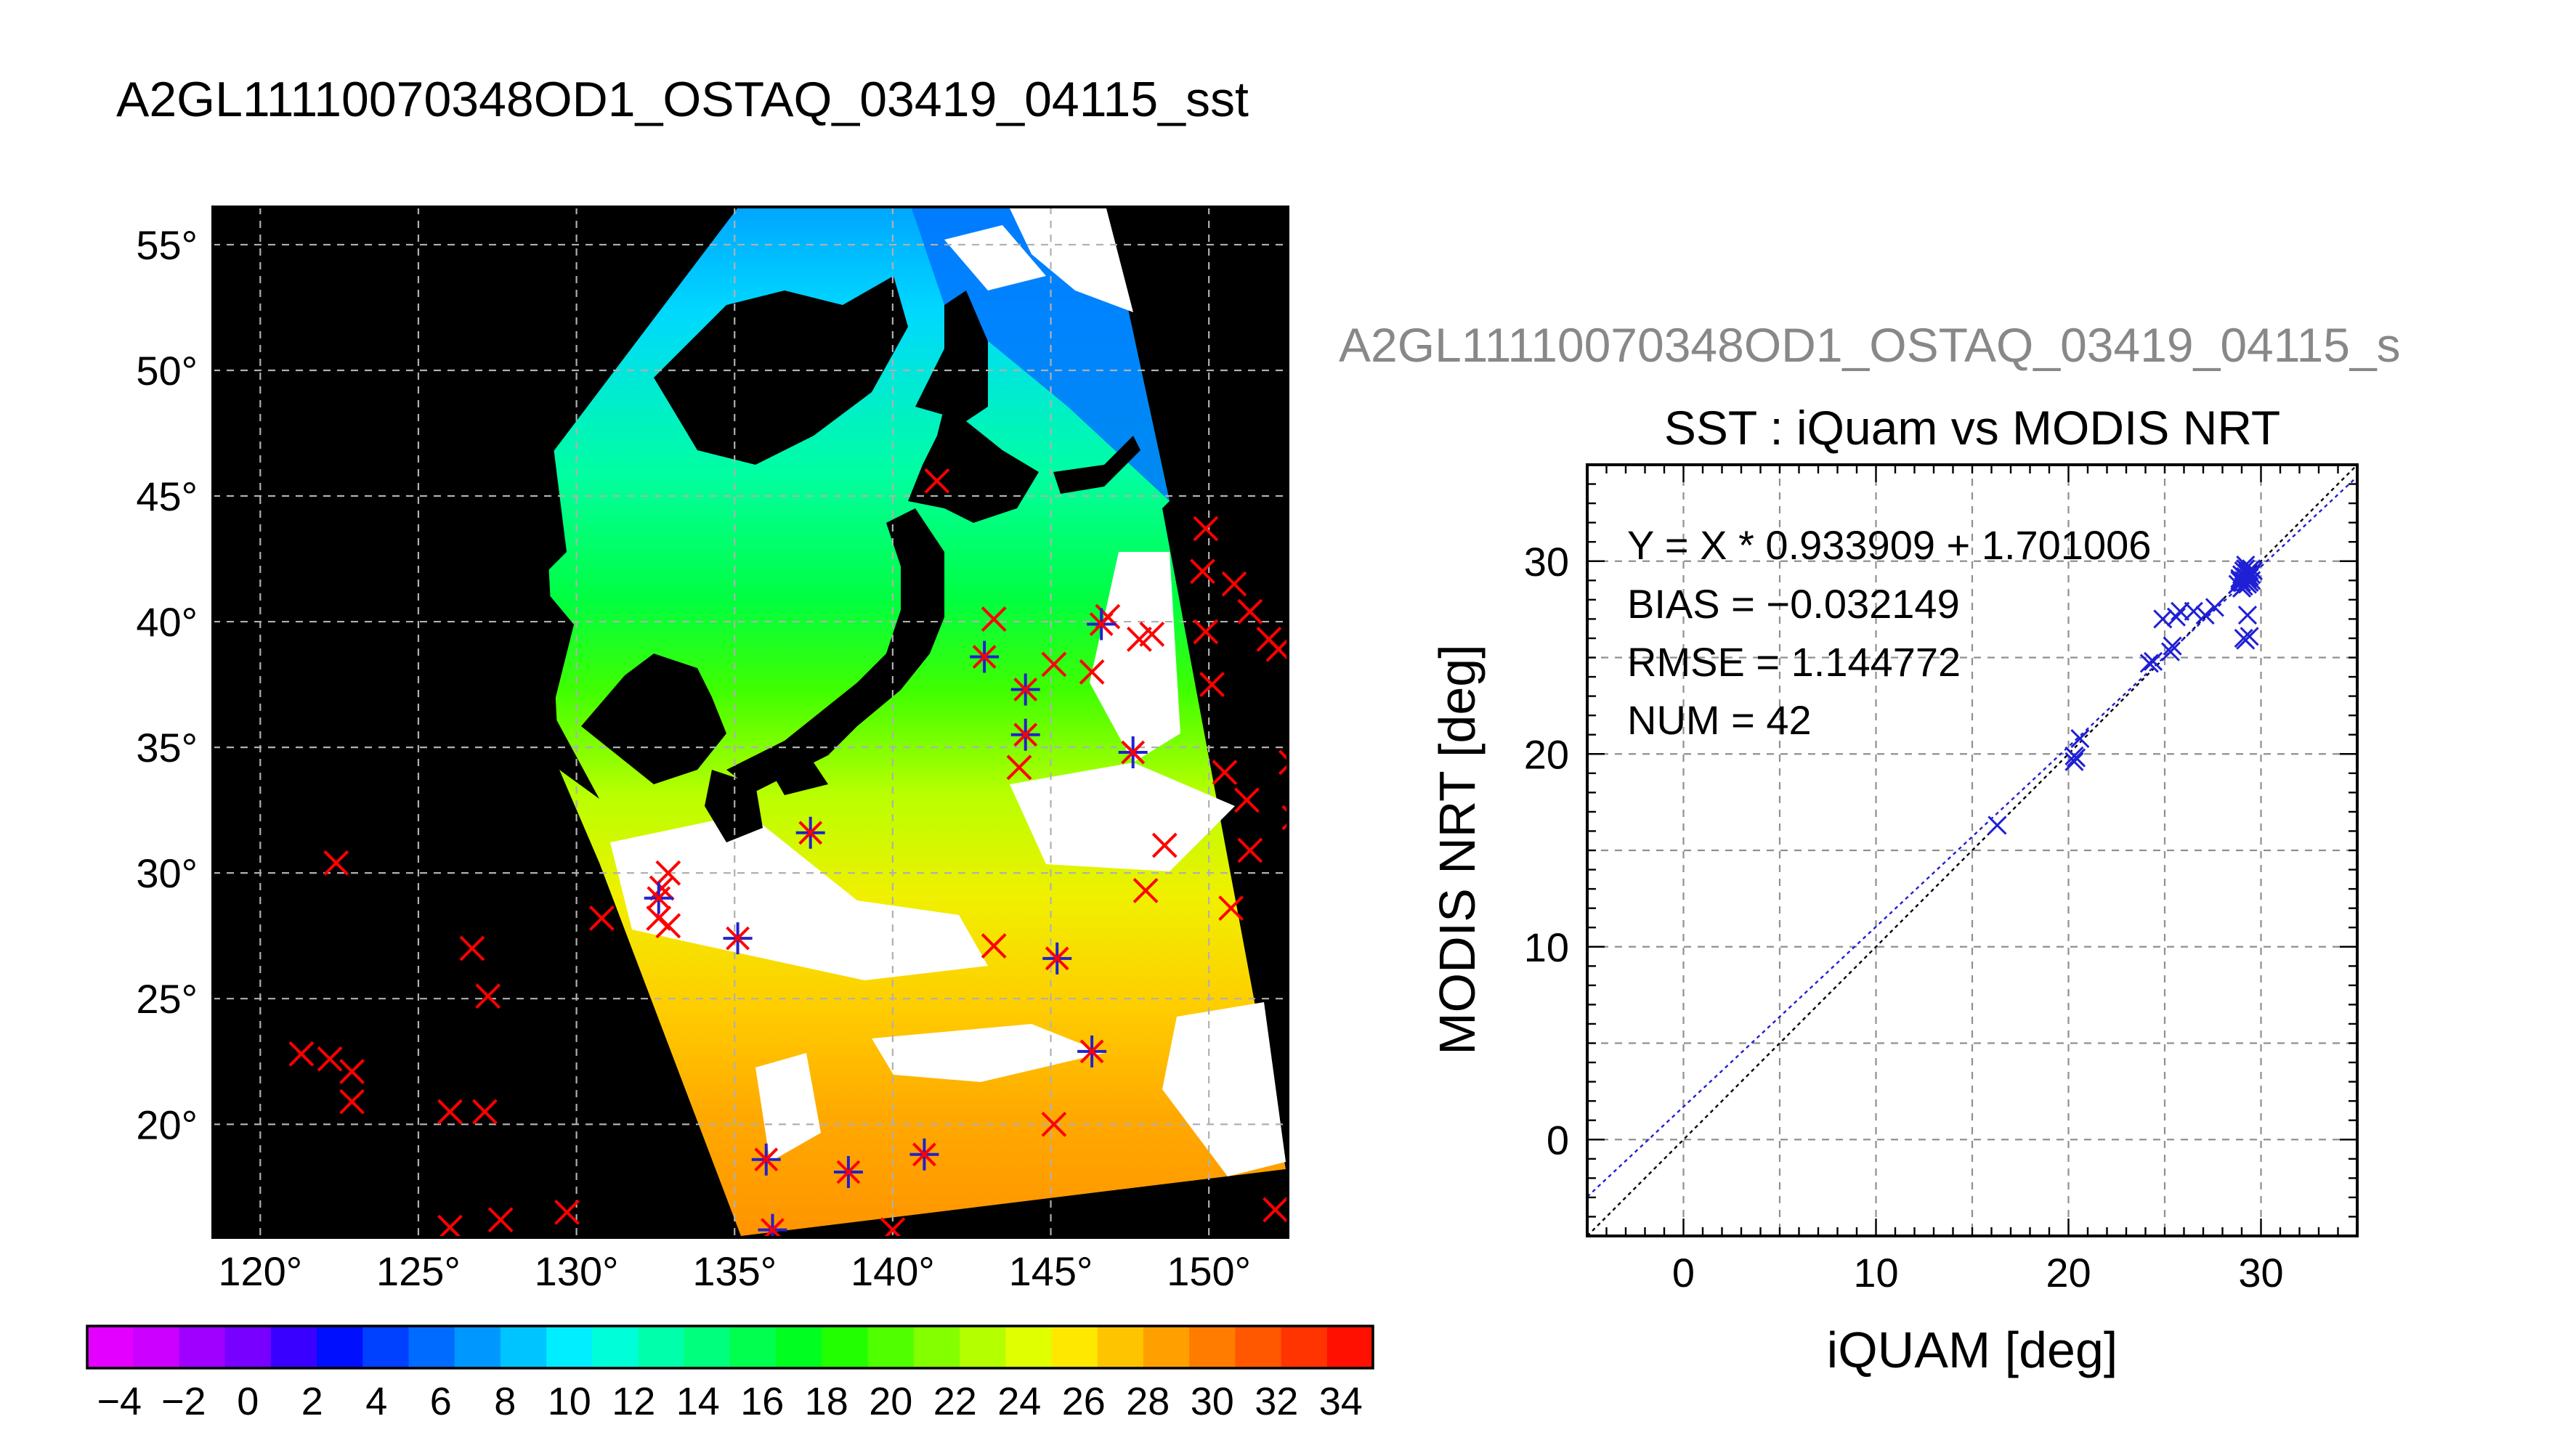 This screenshot has width=2549, height=1456. I want to click on map-matchup-markers, so click(896, 923).